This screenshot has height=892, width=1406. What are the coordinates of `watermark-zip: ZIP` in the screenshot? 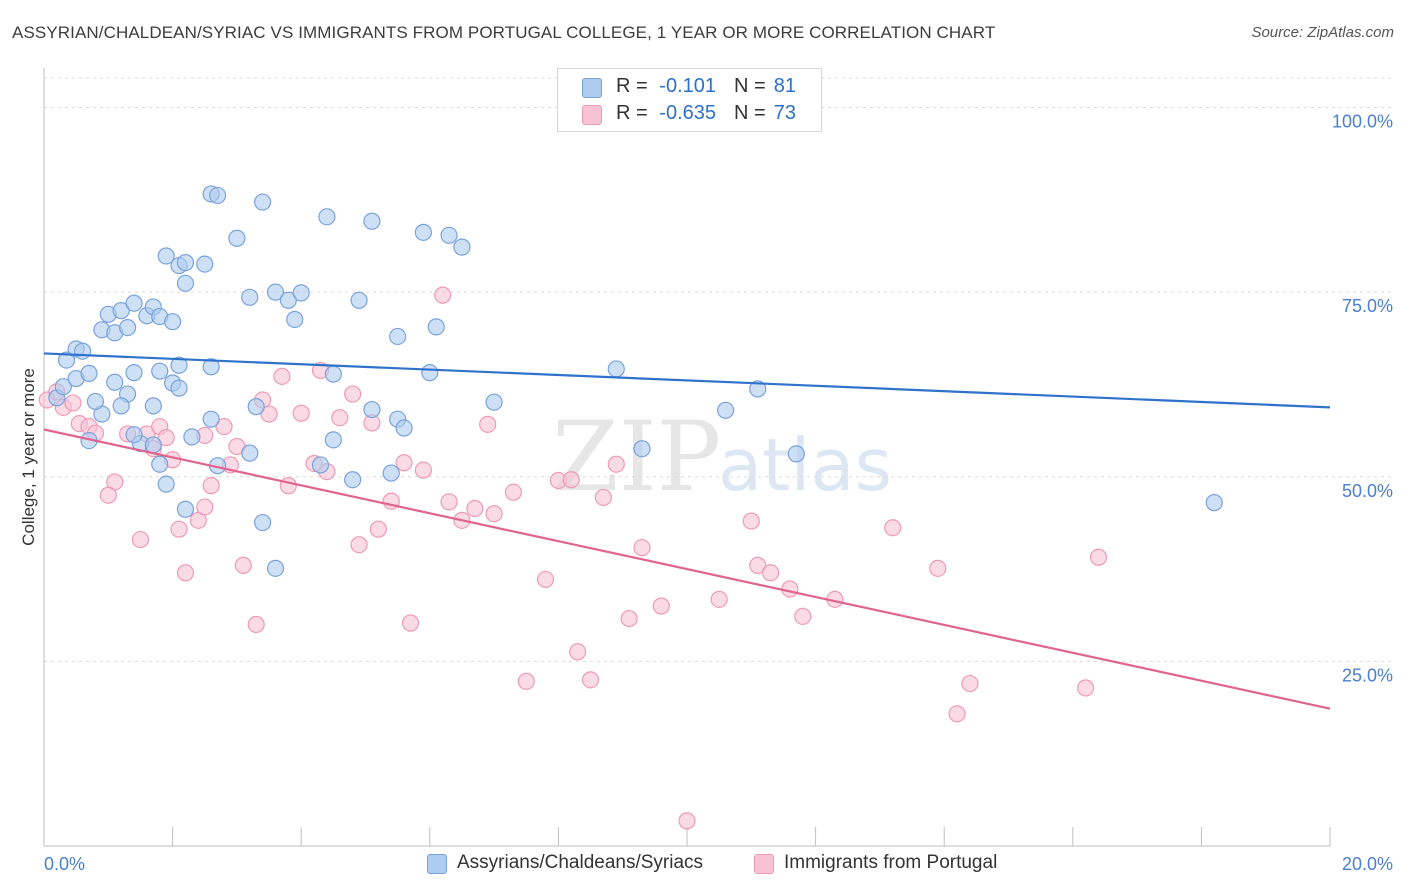 It's located at (636, 457).